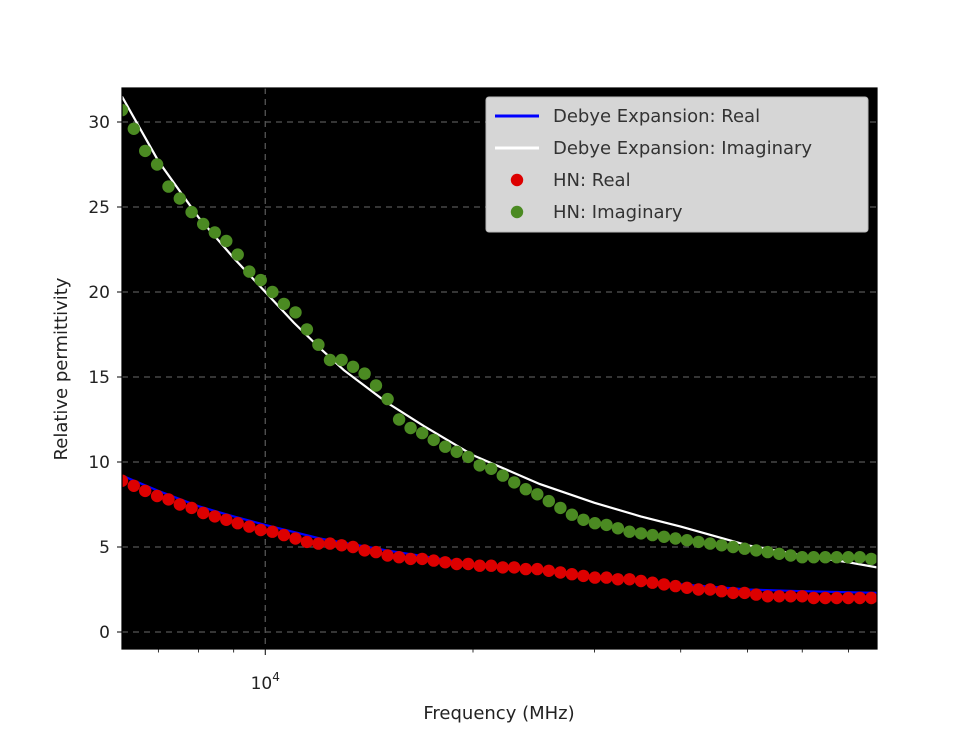  Describe the element at coordinates (99, 463) in the screenshot. I see `y-tick-label: 10` at that location.